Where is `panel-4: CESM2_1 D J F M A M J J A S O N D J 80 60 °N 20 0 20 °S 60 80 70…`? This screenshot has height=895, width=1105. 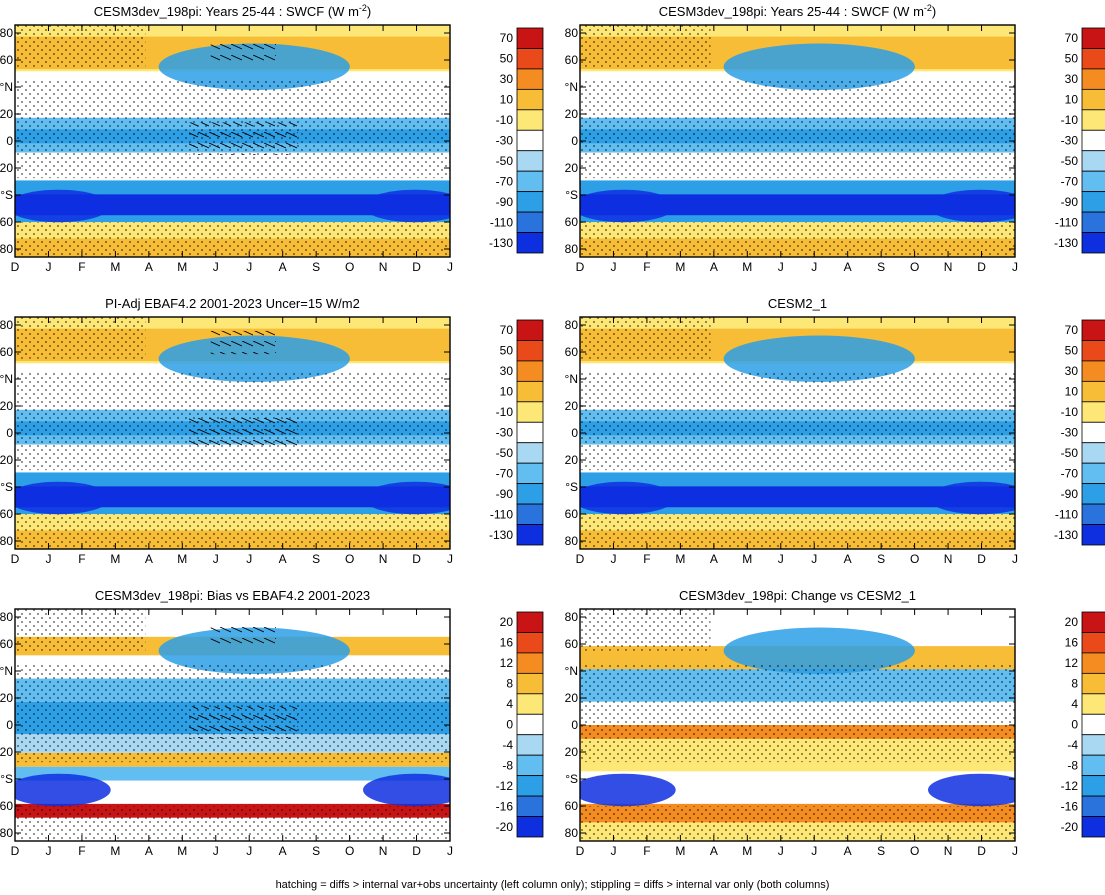
panel-4: CESM2_1 D J F M A M J J A S O N D J 80 60 °N 20 0 20 °S 60 80 70… is located at coordinates (835, 431).